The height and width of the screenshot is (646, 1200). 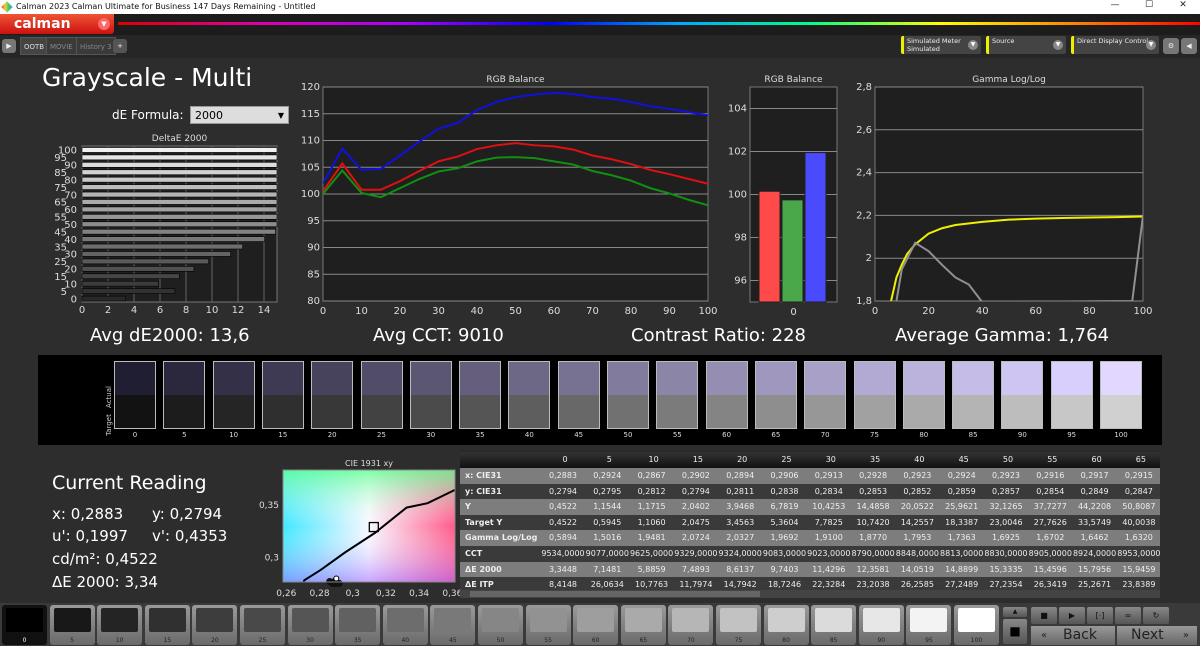 I want to click on measure-icon: [·], so click(x=1100, y=615).